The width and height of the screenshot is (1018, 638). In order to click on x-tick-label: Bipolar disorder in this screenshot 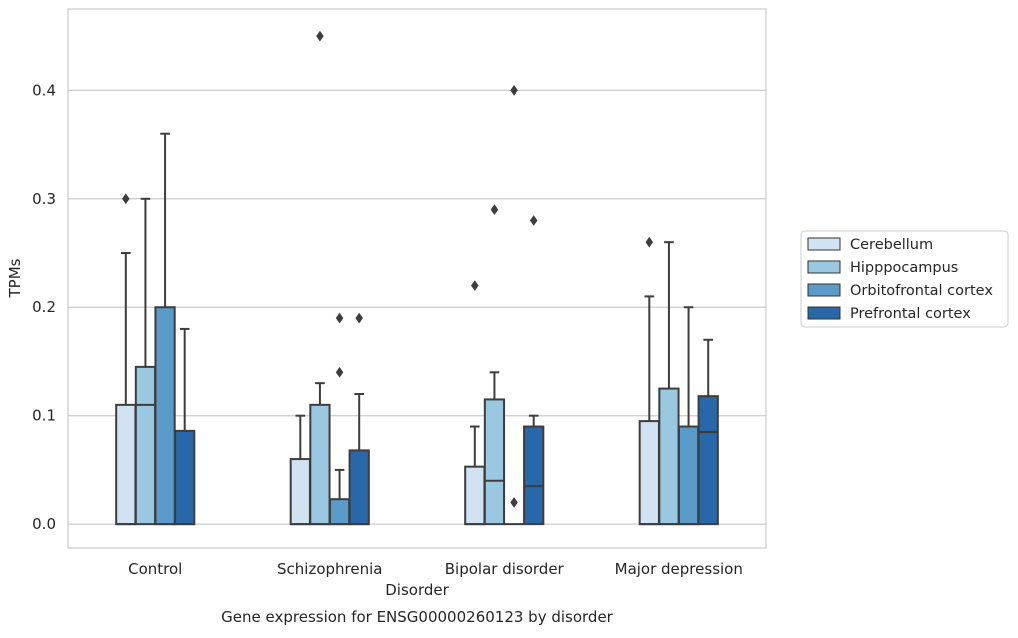, I will do `click(505, 569)`.